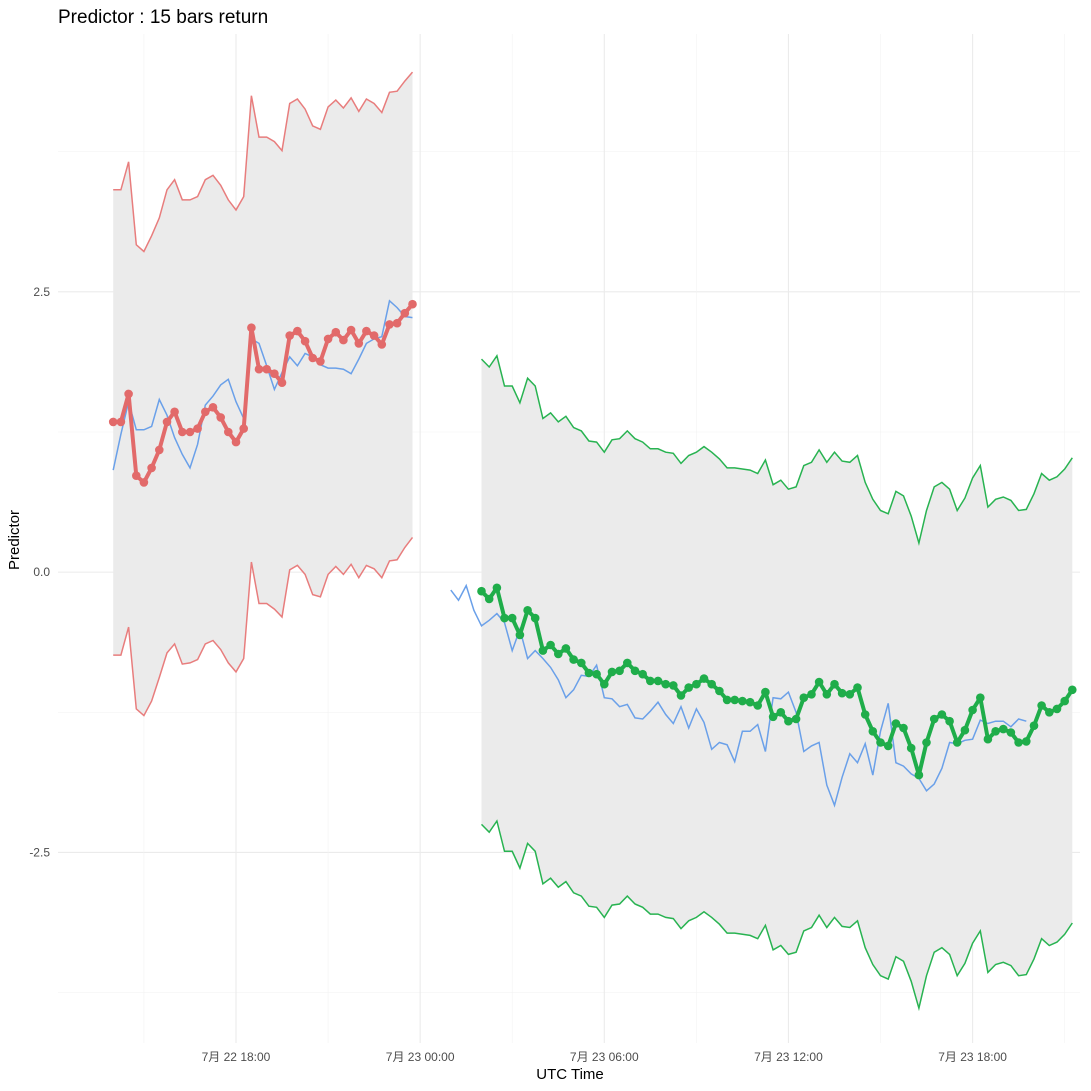 This screenshot has height=1091, width=1091. I want to click on y-axis-title: Predictor, so click(14, 540).